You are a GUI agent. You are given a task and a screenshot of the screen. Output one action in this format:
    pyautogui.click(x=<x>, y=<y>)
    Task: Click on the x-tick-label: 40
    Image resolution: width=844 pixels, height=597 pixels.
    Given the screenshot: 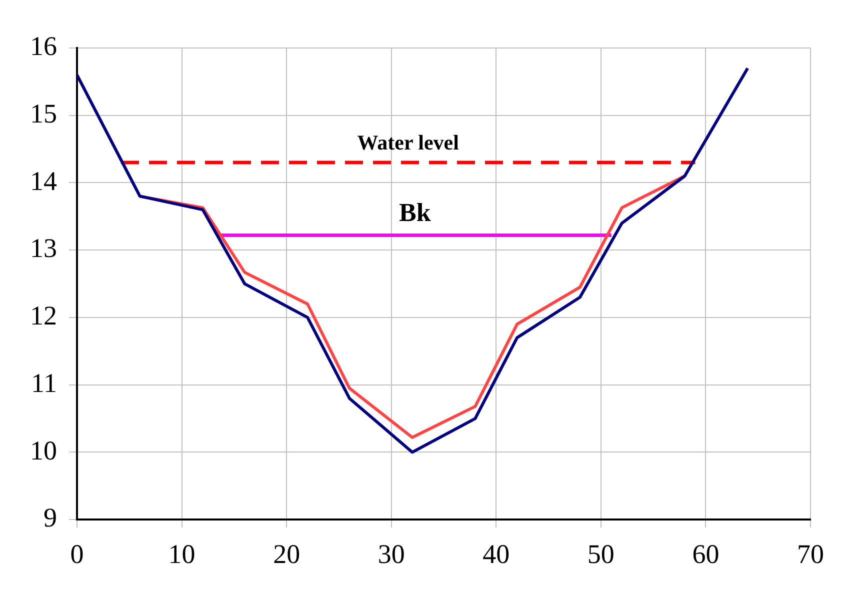 What is the action you would take?
    pyautogui.click(x=496, y=553)
    